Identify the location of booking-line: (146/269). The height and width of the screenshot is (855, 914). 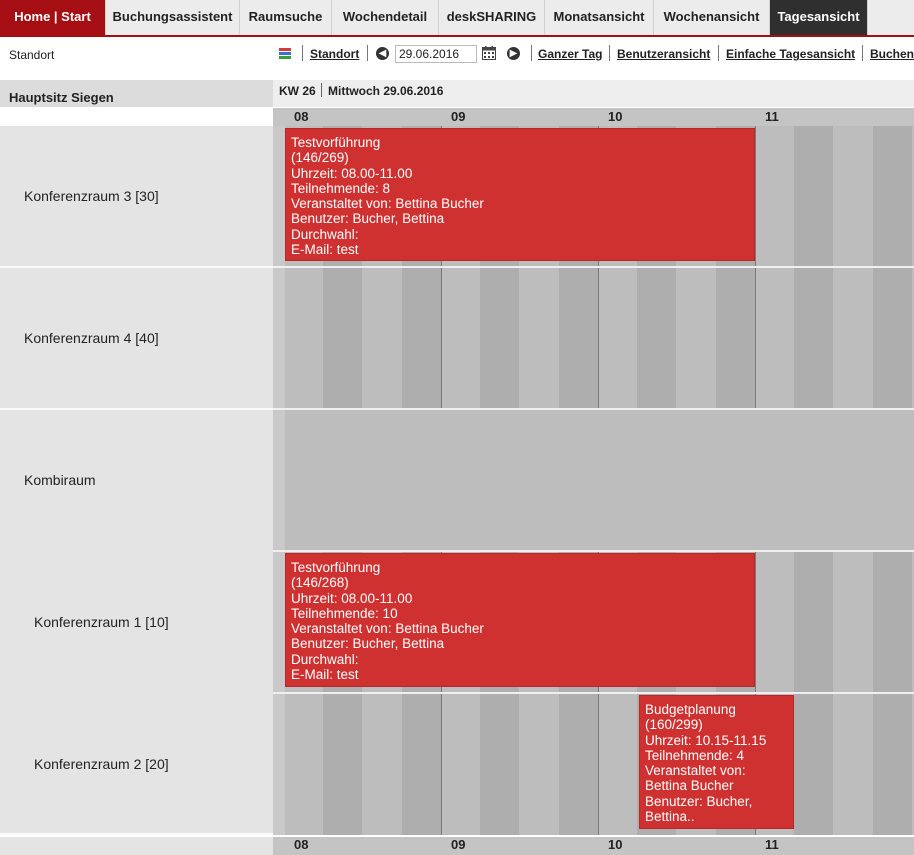
(320, 158).